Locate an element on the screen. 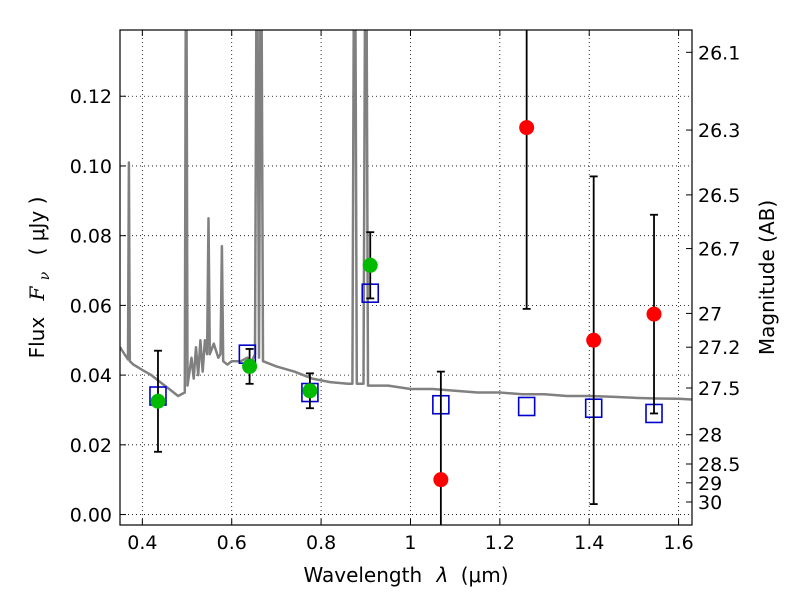 The height and width of the screenshot is (600, 800). y-axis-label: Flux F ν ( μJy ) is located at coordinates (39, 278).